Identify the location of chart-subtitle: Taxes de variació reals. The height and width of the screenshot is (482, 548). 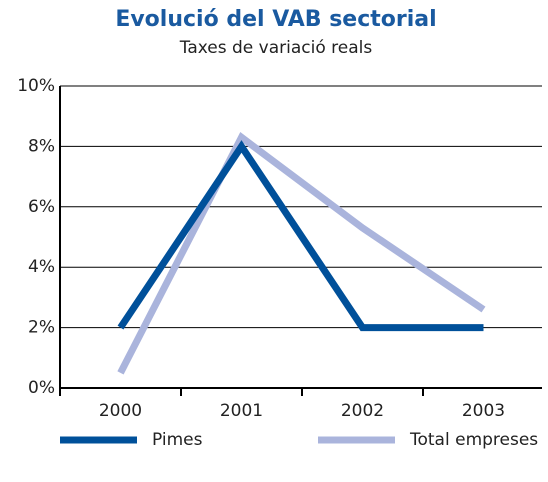
(276, 48).